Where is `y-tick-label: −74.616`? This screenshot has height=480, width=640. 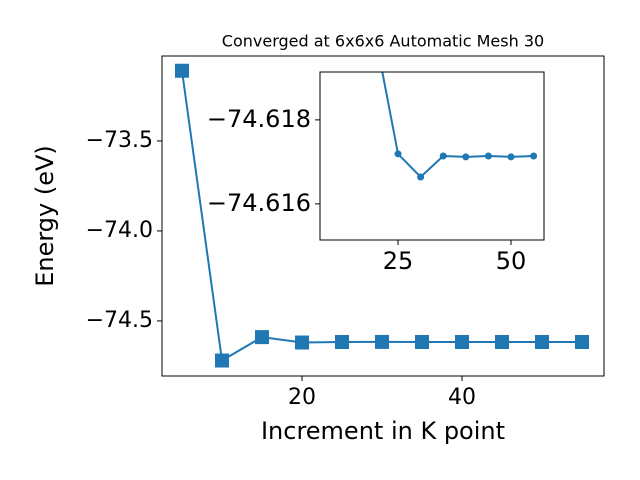
y-tick-label: −74.616 is located at coordinates (259, 203).